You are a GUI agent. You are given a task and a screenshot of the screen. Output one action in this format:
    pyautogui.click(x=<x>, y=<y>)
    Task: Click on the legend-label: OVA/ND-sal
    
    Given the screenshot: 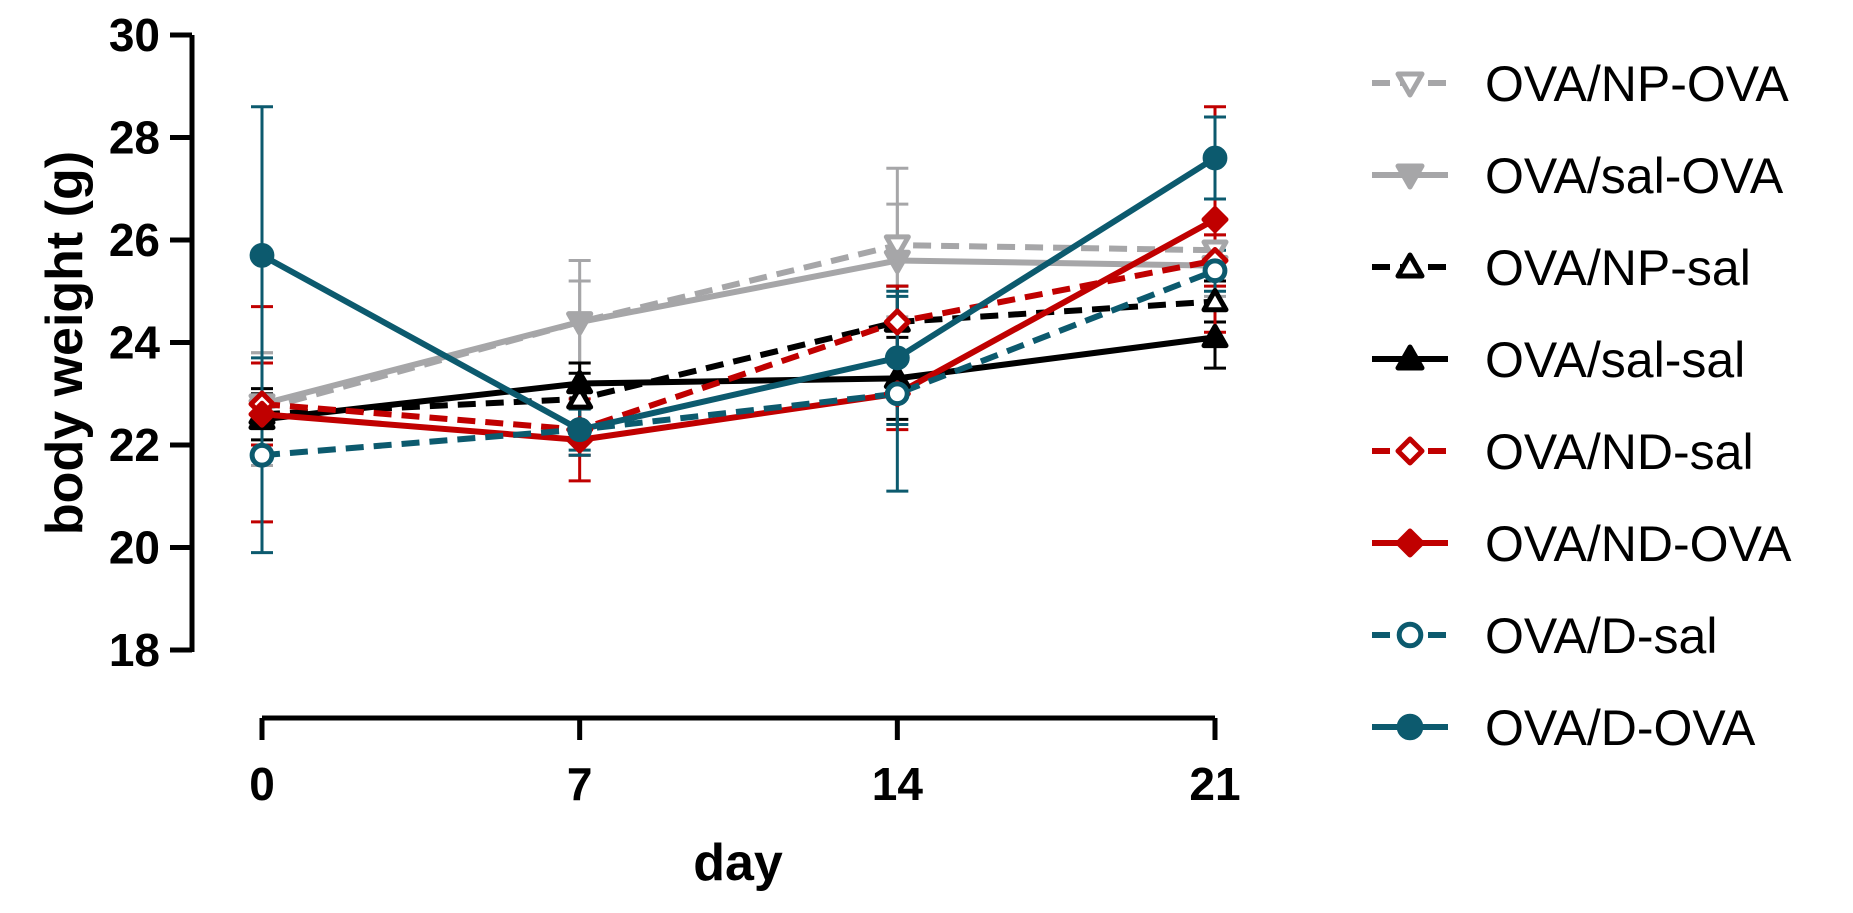 What is the action you would take?
    pyautogui.click(x=1619, y=452)
    